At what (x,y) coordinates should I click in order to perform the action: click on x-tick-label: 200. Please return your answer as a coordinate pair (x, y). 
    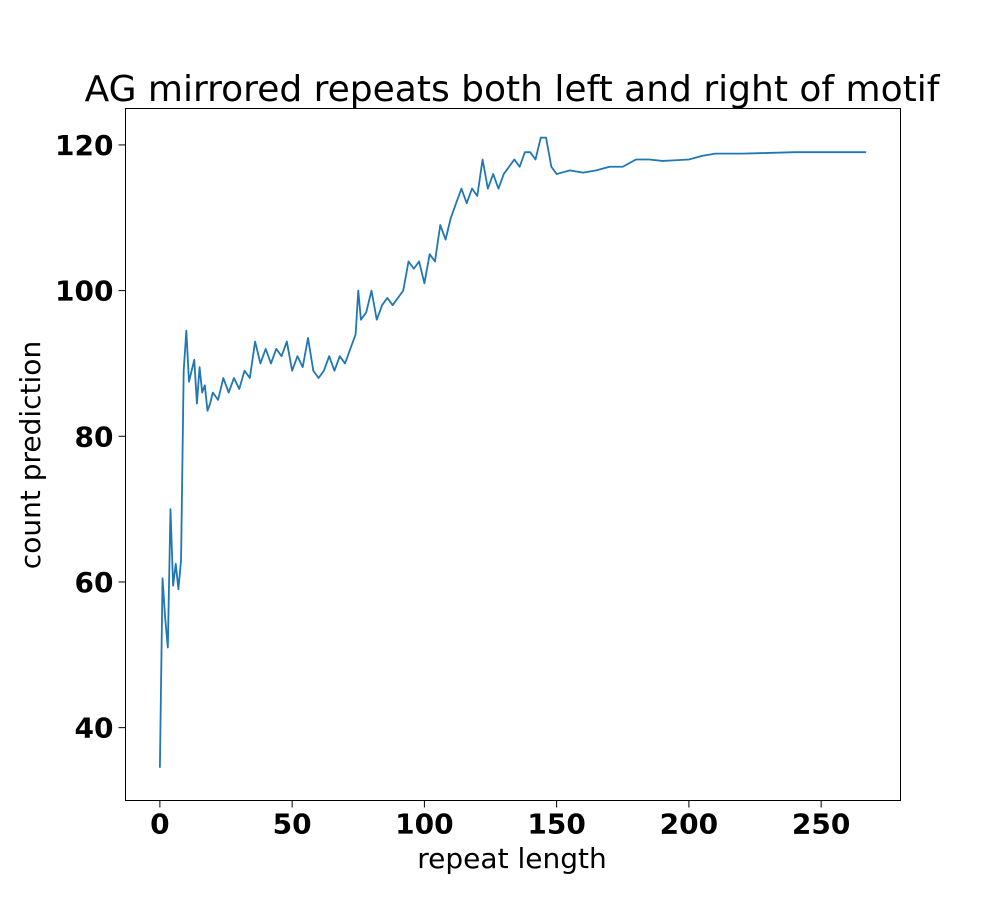
    Looking at the image, I should click on (689, 824).